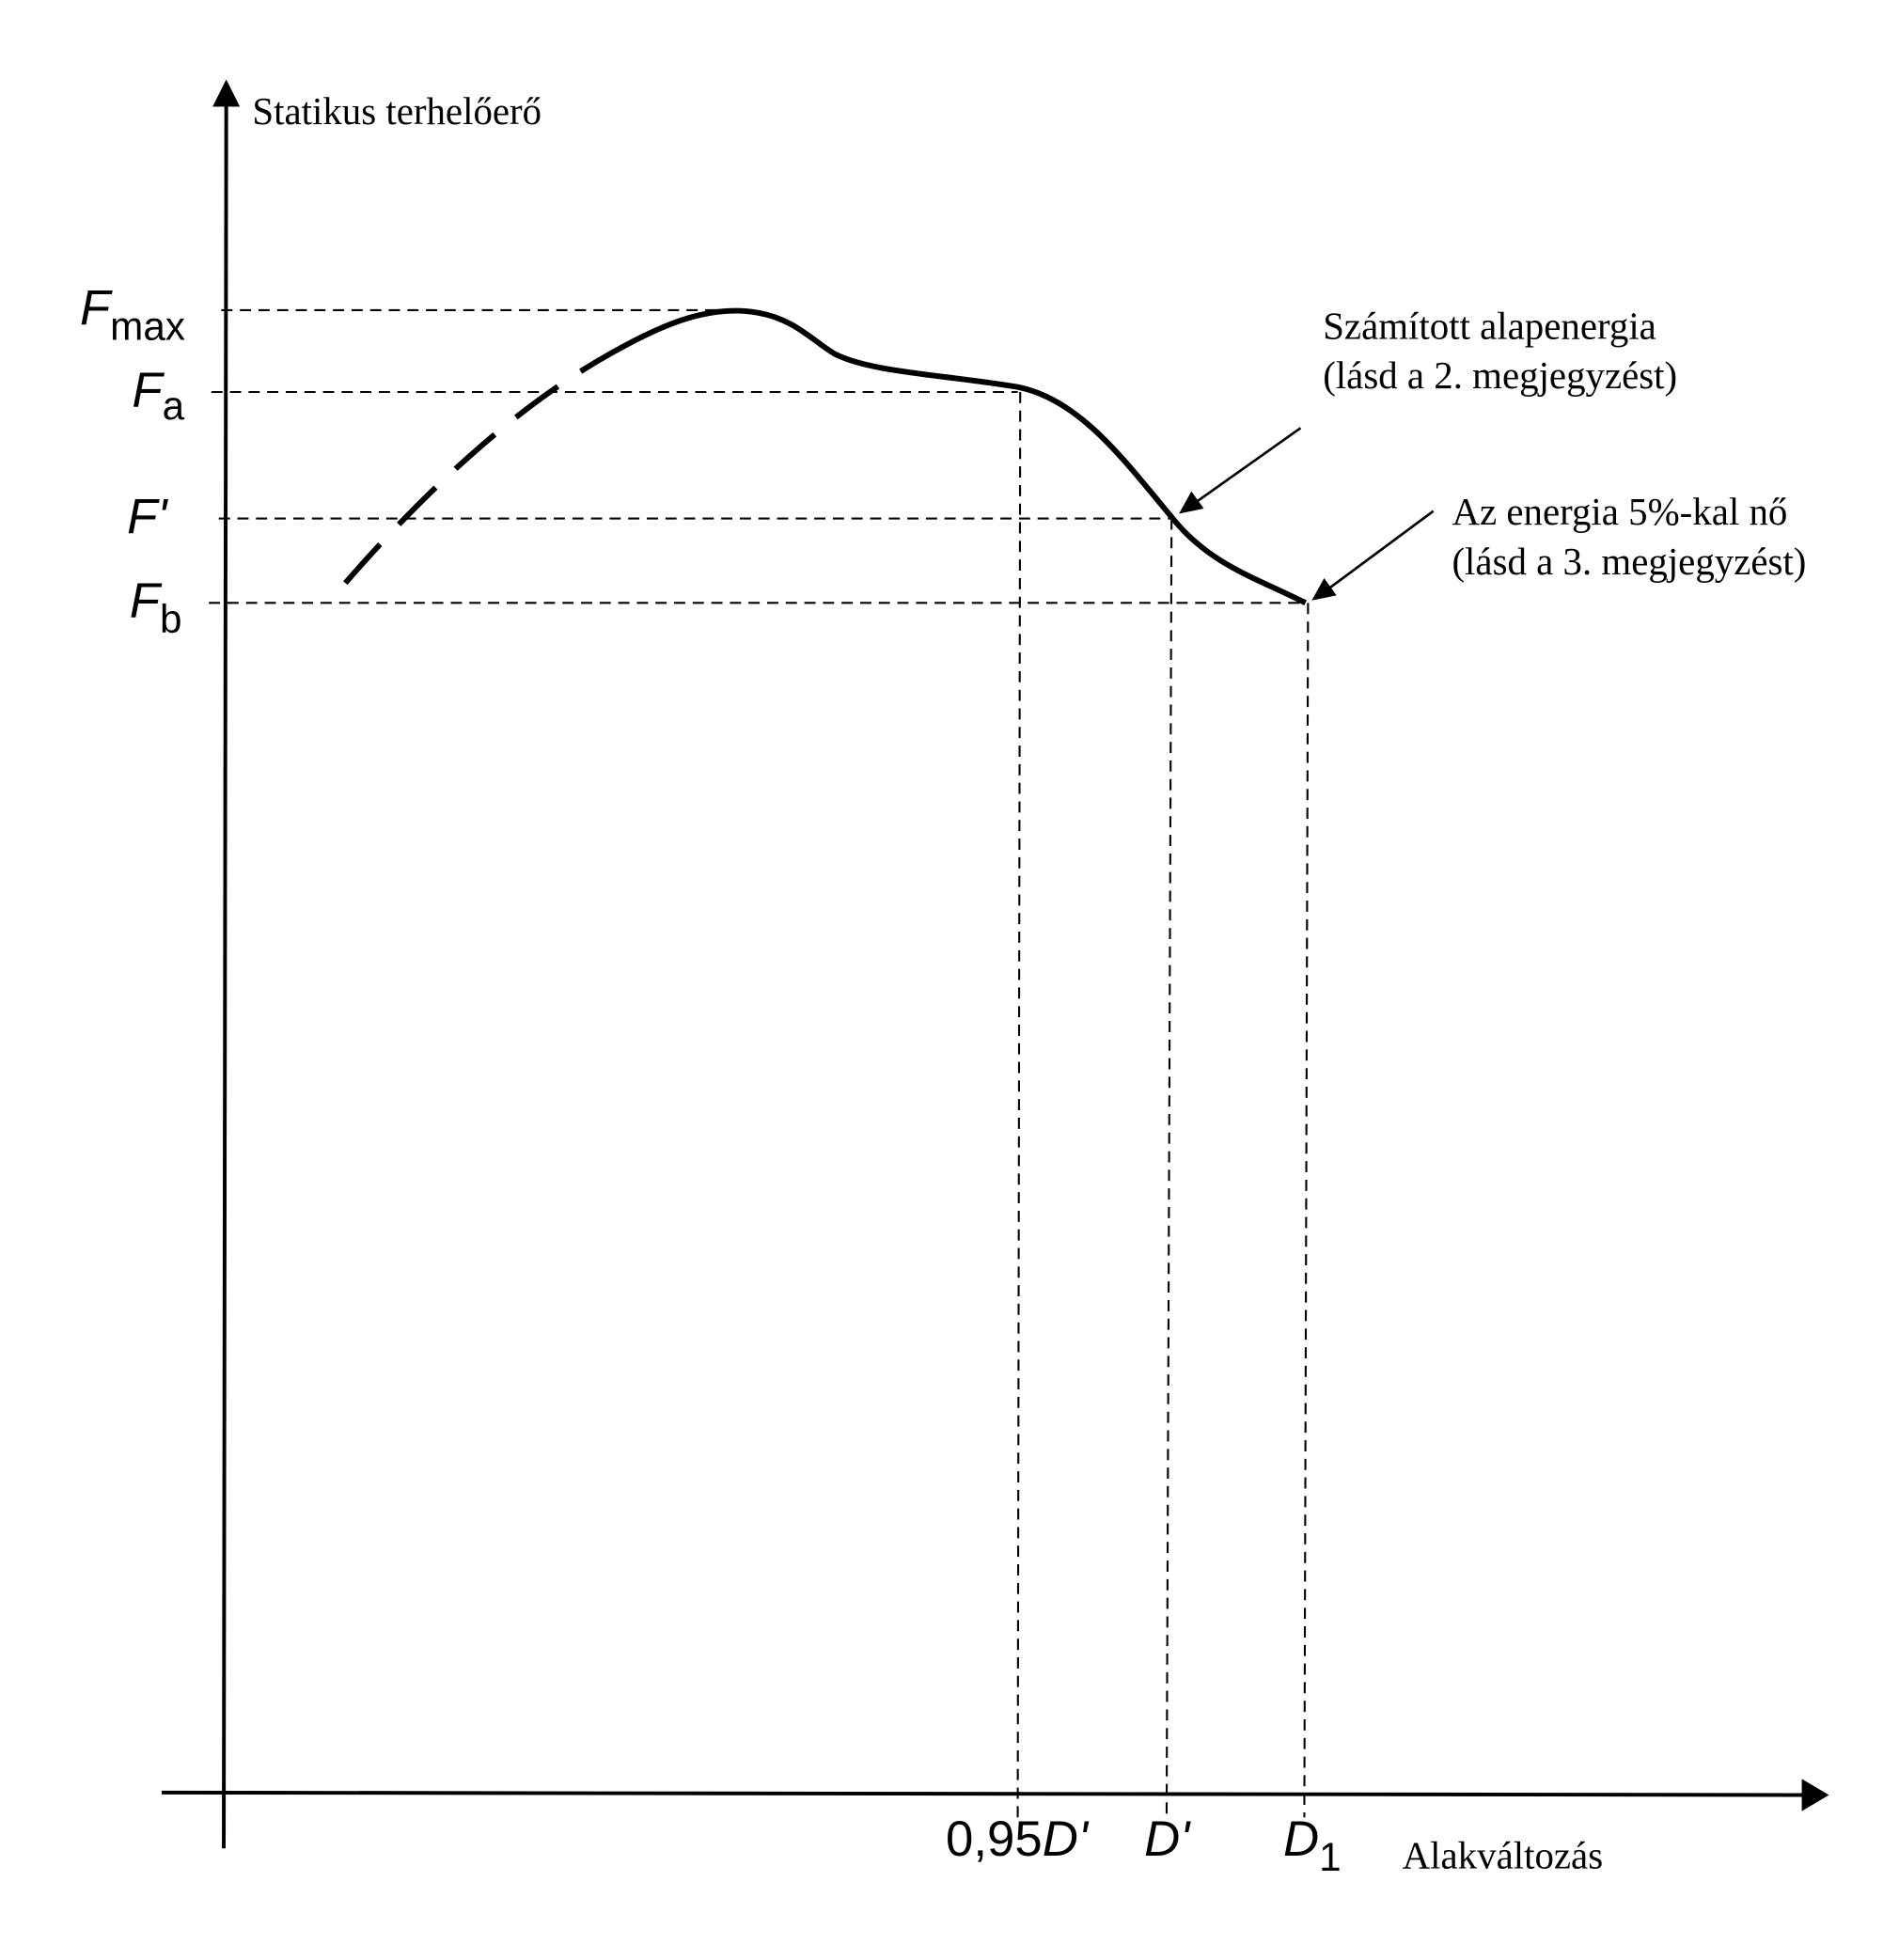 The width and height of the screenshot is (1899, 1960). What do you see at coordinates (1619, 512) in the screenshot?
I see `annotation: Az energia 5%-kal nő` at bounding box center [1619, 512].